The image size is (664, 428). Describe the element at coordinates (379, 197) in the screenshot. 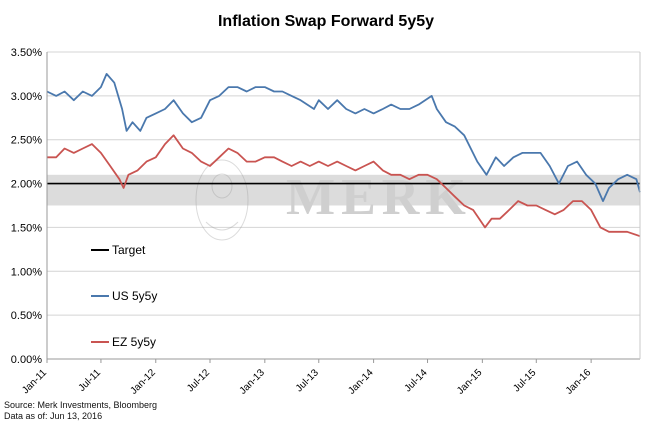

I see `watermark-text: MERK` at that location.